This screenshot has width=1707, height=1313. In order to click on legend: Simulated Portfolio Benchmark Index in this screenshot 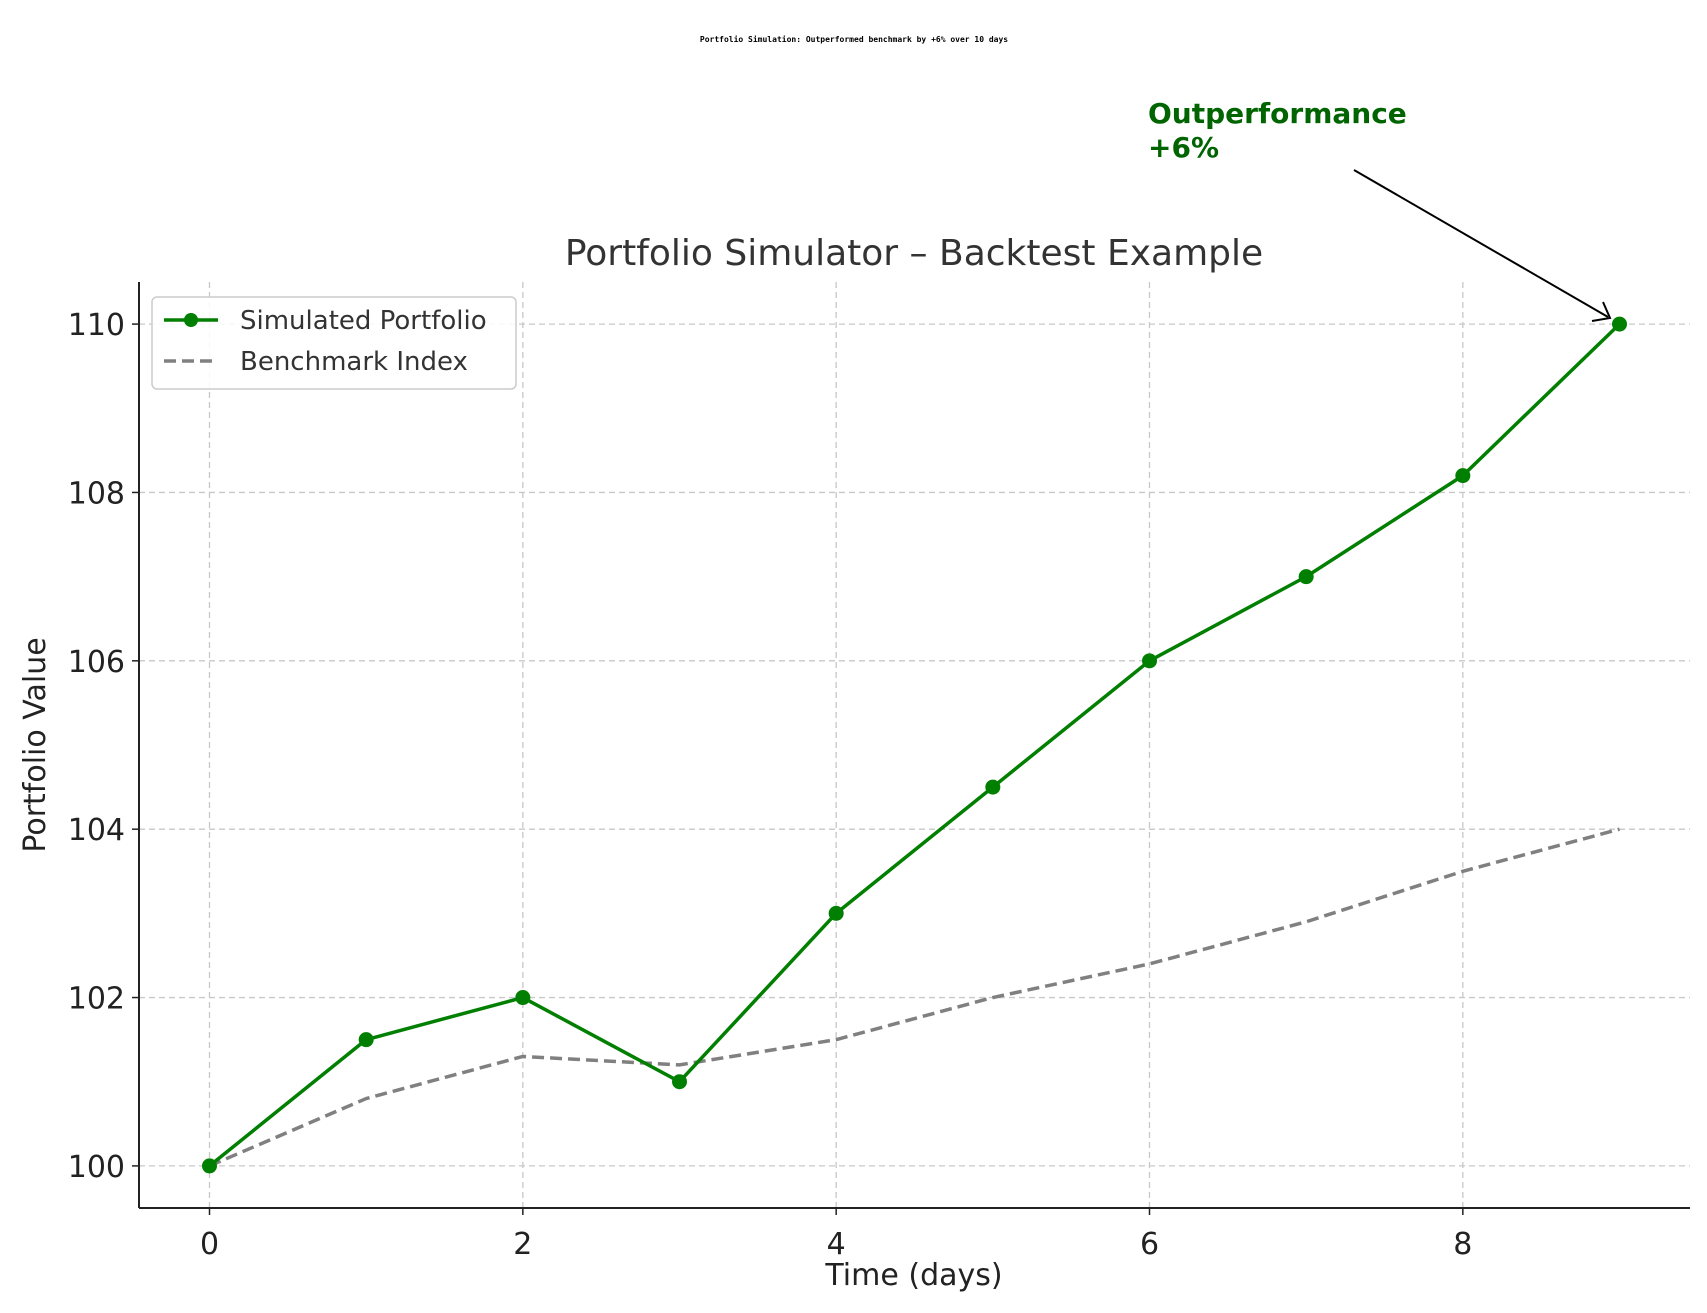, I will do `click(334, 343)`.